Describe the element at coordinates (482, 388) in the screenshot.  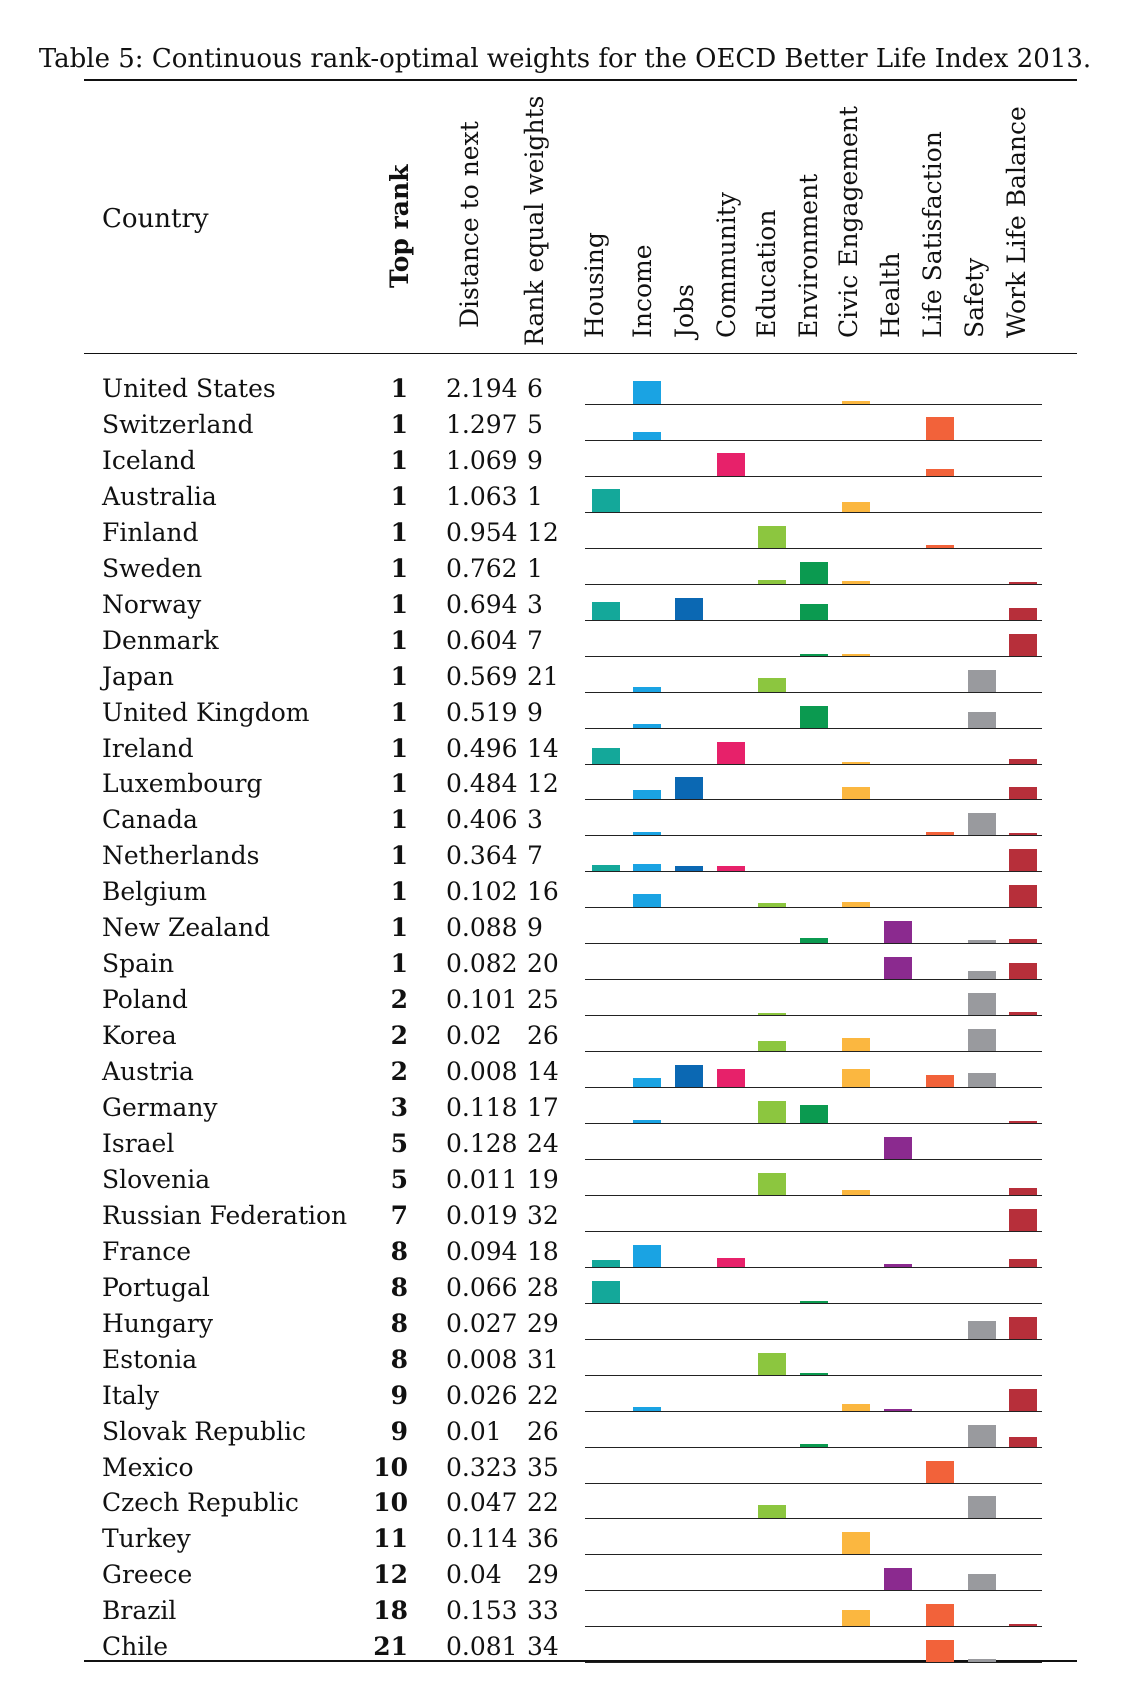
I see `row-distance: 2.194` at that location.